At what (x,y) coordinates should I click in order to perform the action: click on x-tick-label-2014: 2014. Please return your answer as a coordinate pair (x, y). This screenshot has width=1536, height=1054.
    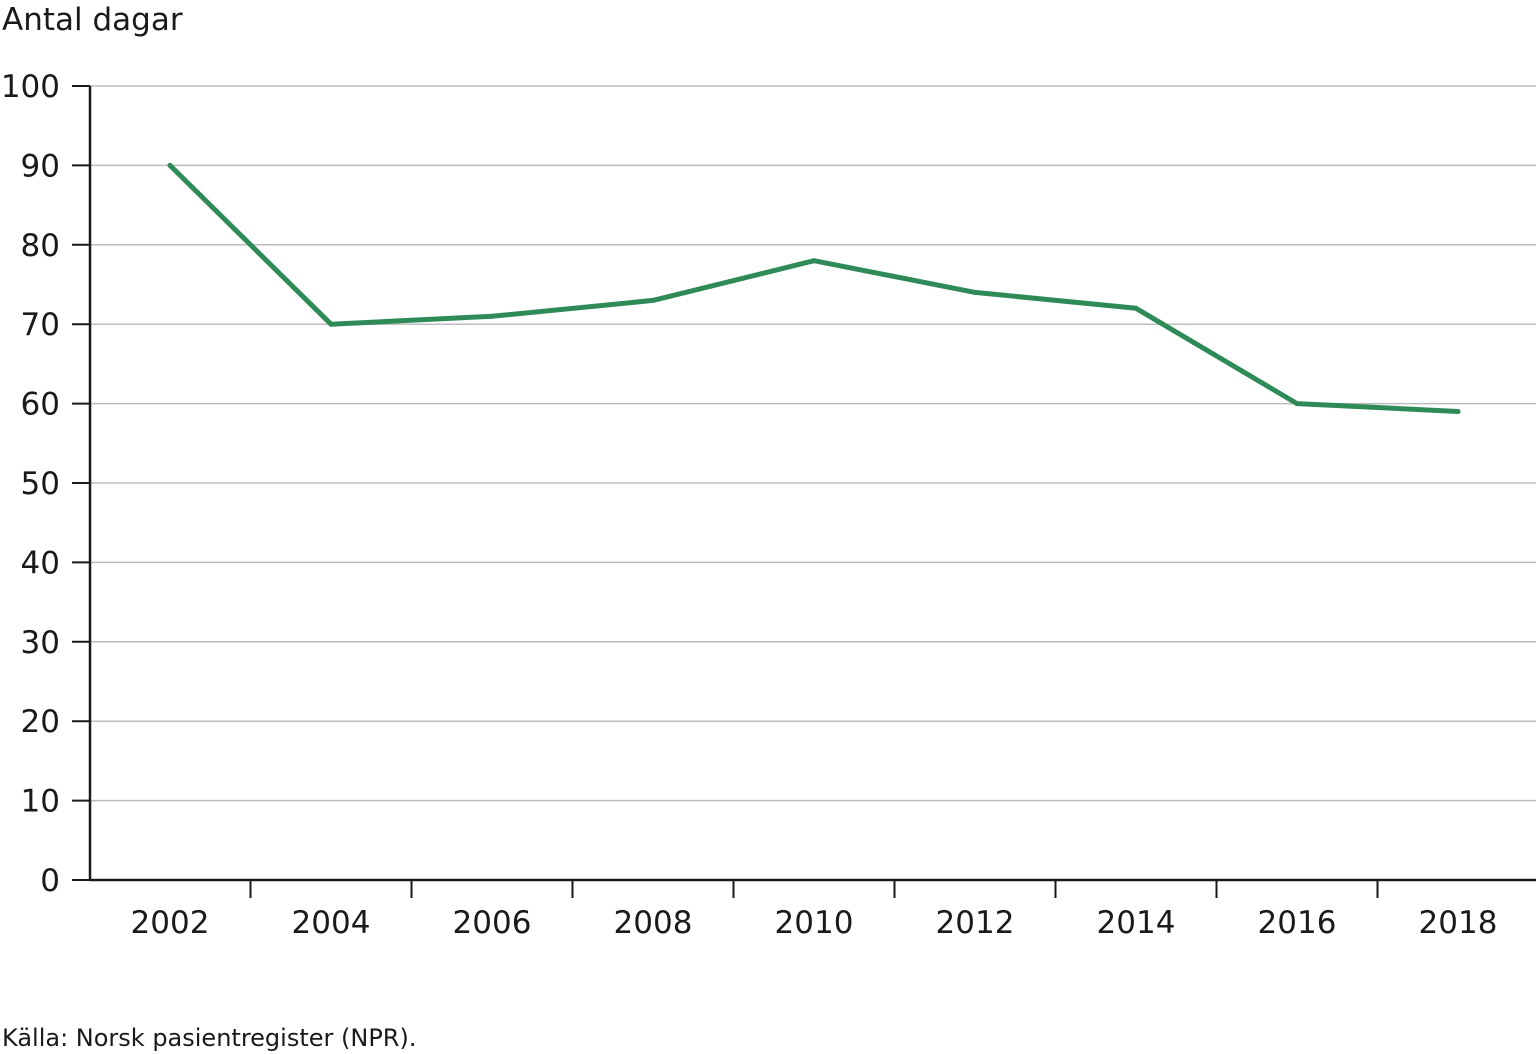
    Looking at the image, I should click on (1136, 923).